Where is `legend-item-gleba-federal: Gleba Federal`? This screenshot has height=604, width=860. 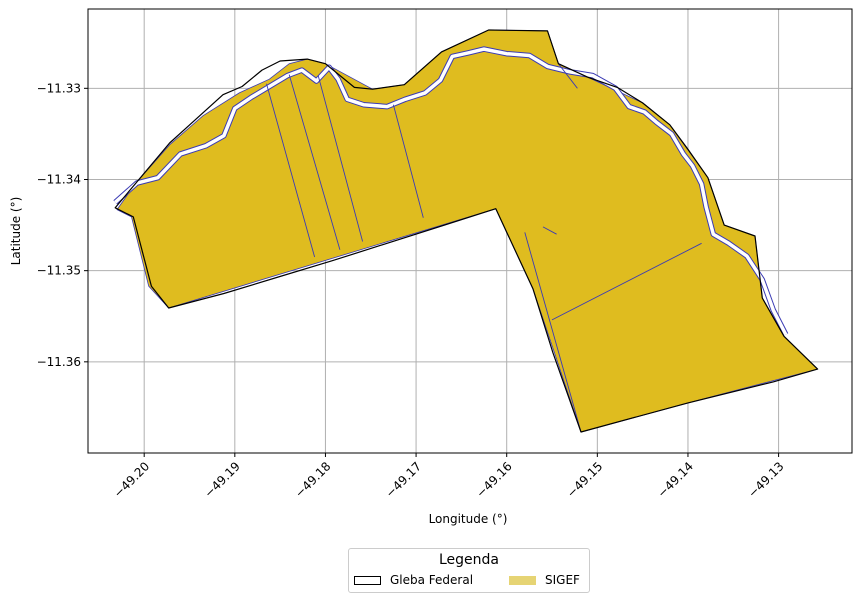
legend-item-gleba-federal: Gleba Federal is located at coordinates (413, 580).